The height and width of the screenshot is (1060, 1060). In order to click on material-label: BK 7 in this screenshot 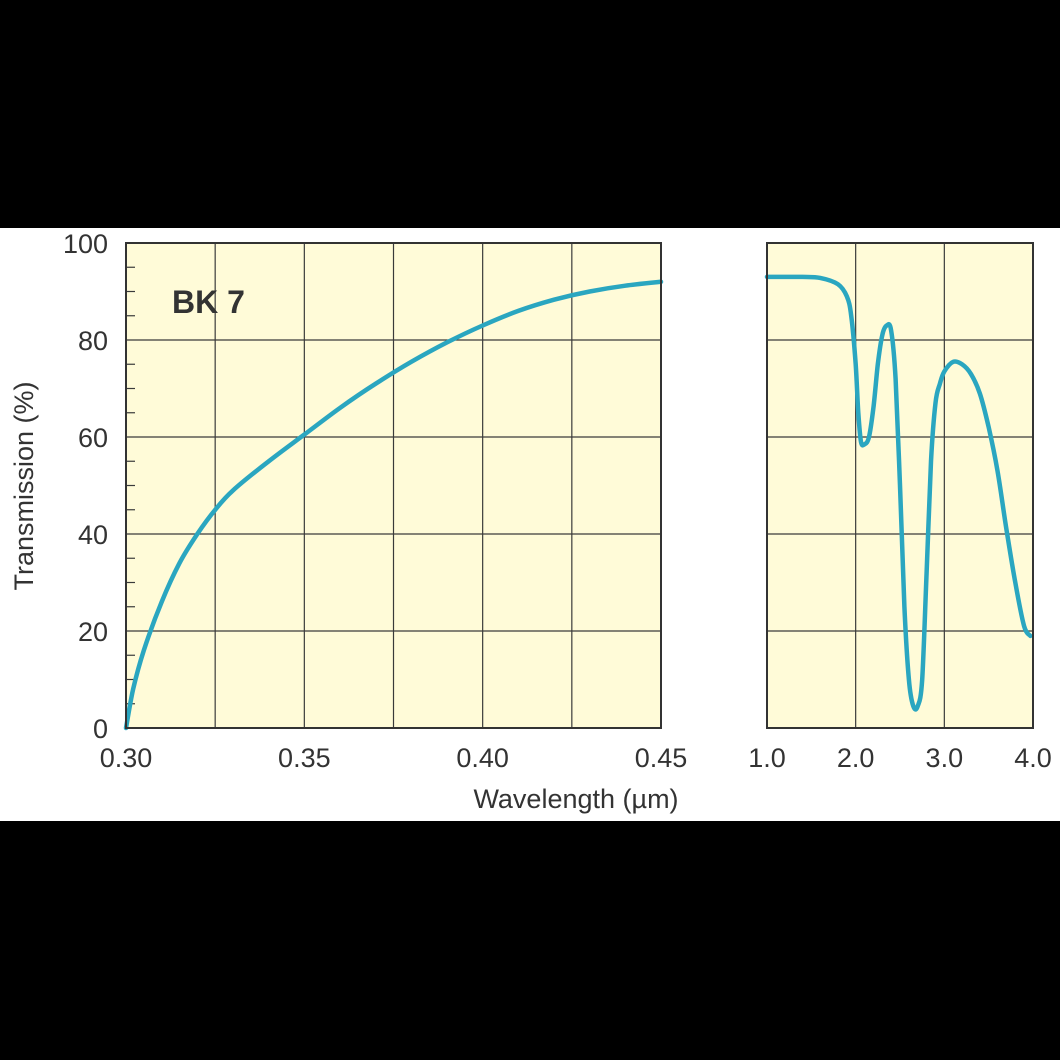, I will do `click(208, 302)`.